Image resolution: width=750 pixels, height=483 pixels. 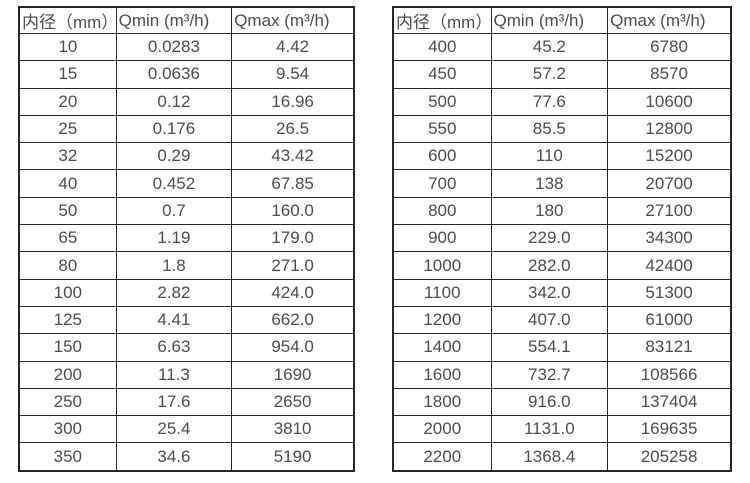 What do you see at coordinates (293, 156) in the screenshot?
I see `table-cell: 43.42` at bounding box center [293, 156].